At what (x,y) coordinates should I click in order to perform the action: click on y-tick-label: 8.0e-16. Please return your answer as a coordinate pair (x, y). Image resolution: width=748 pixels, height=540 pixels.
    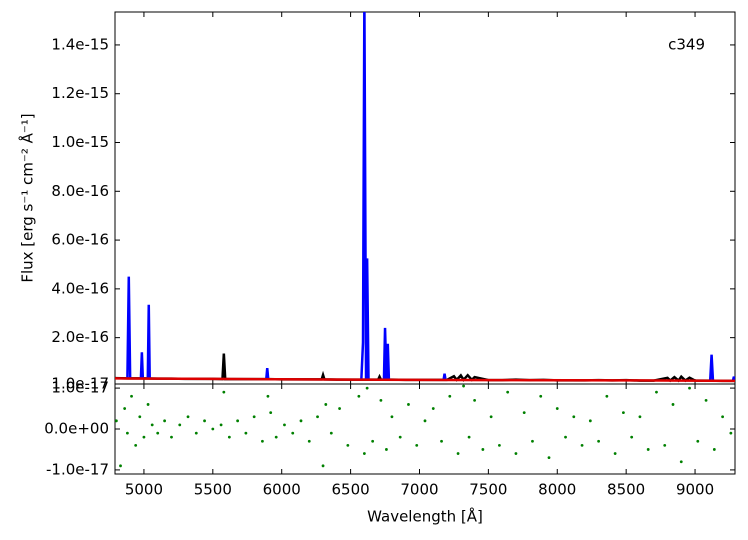
    Looking at the image, I should click on (80, 191).